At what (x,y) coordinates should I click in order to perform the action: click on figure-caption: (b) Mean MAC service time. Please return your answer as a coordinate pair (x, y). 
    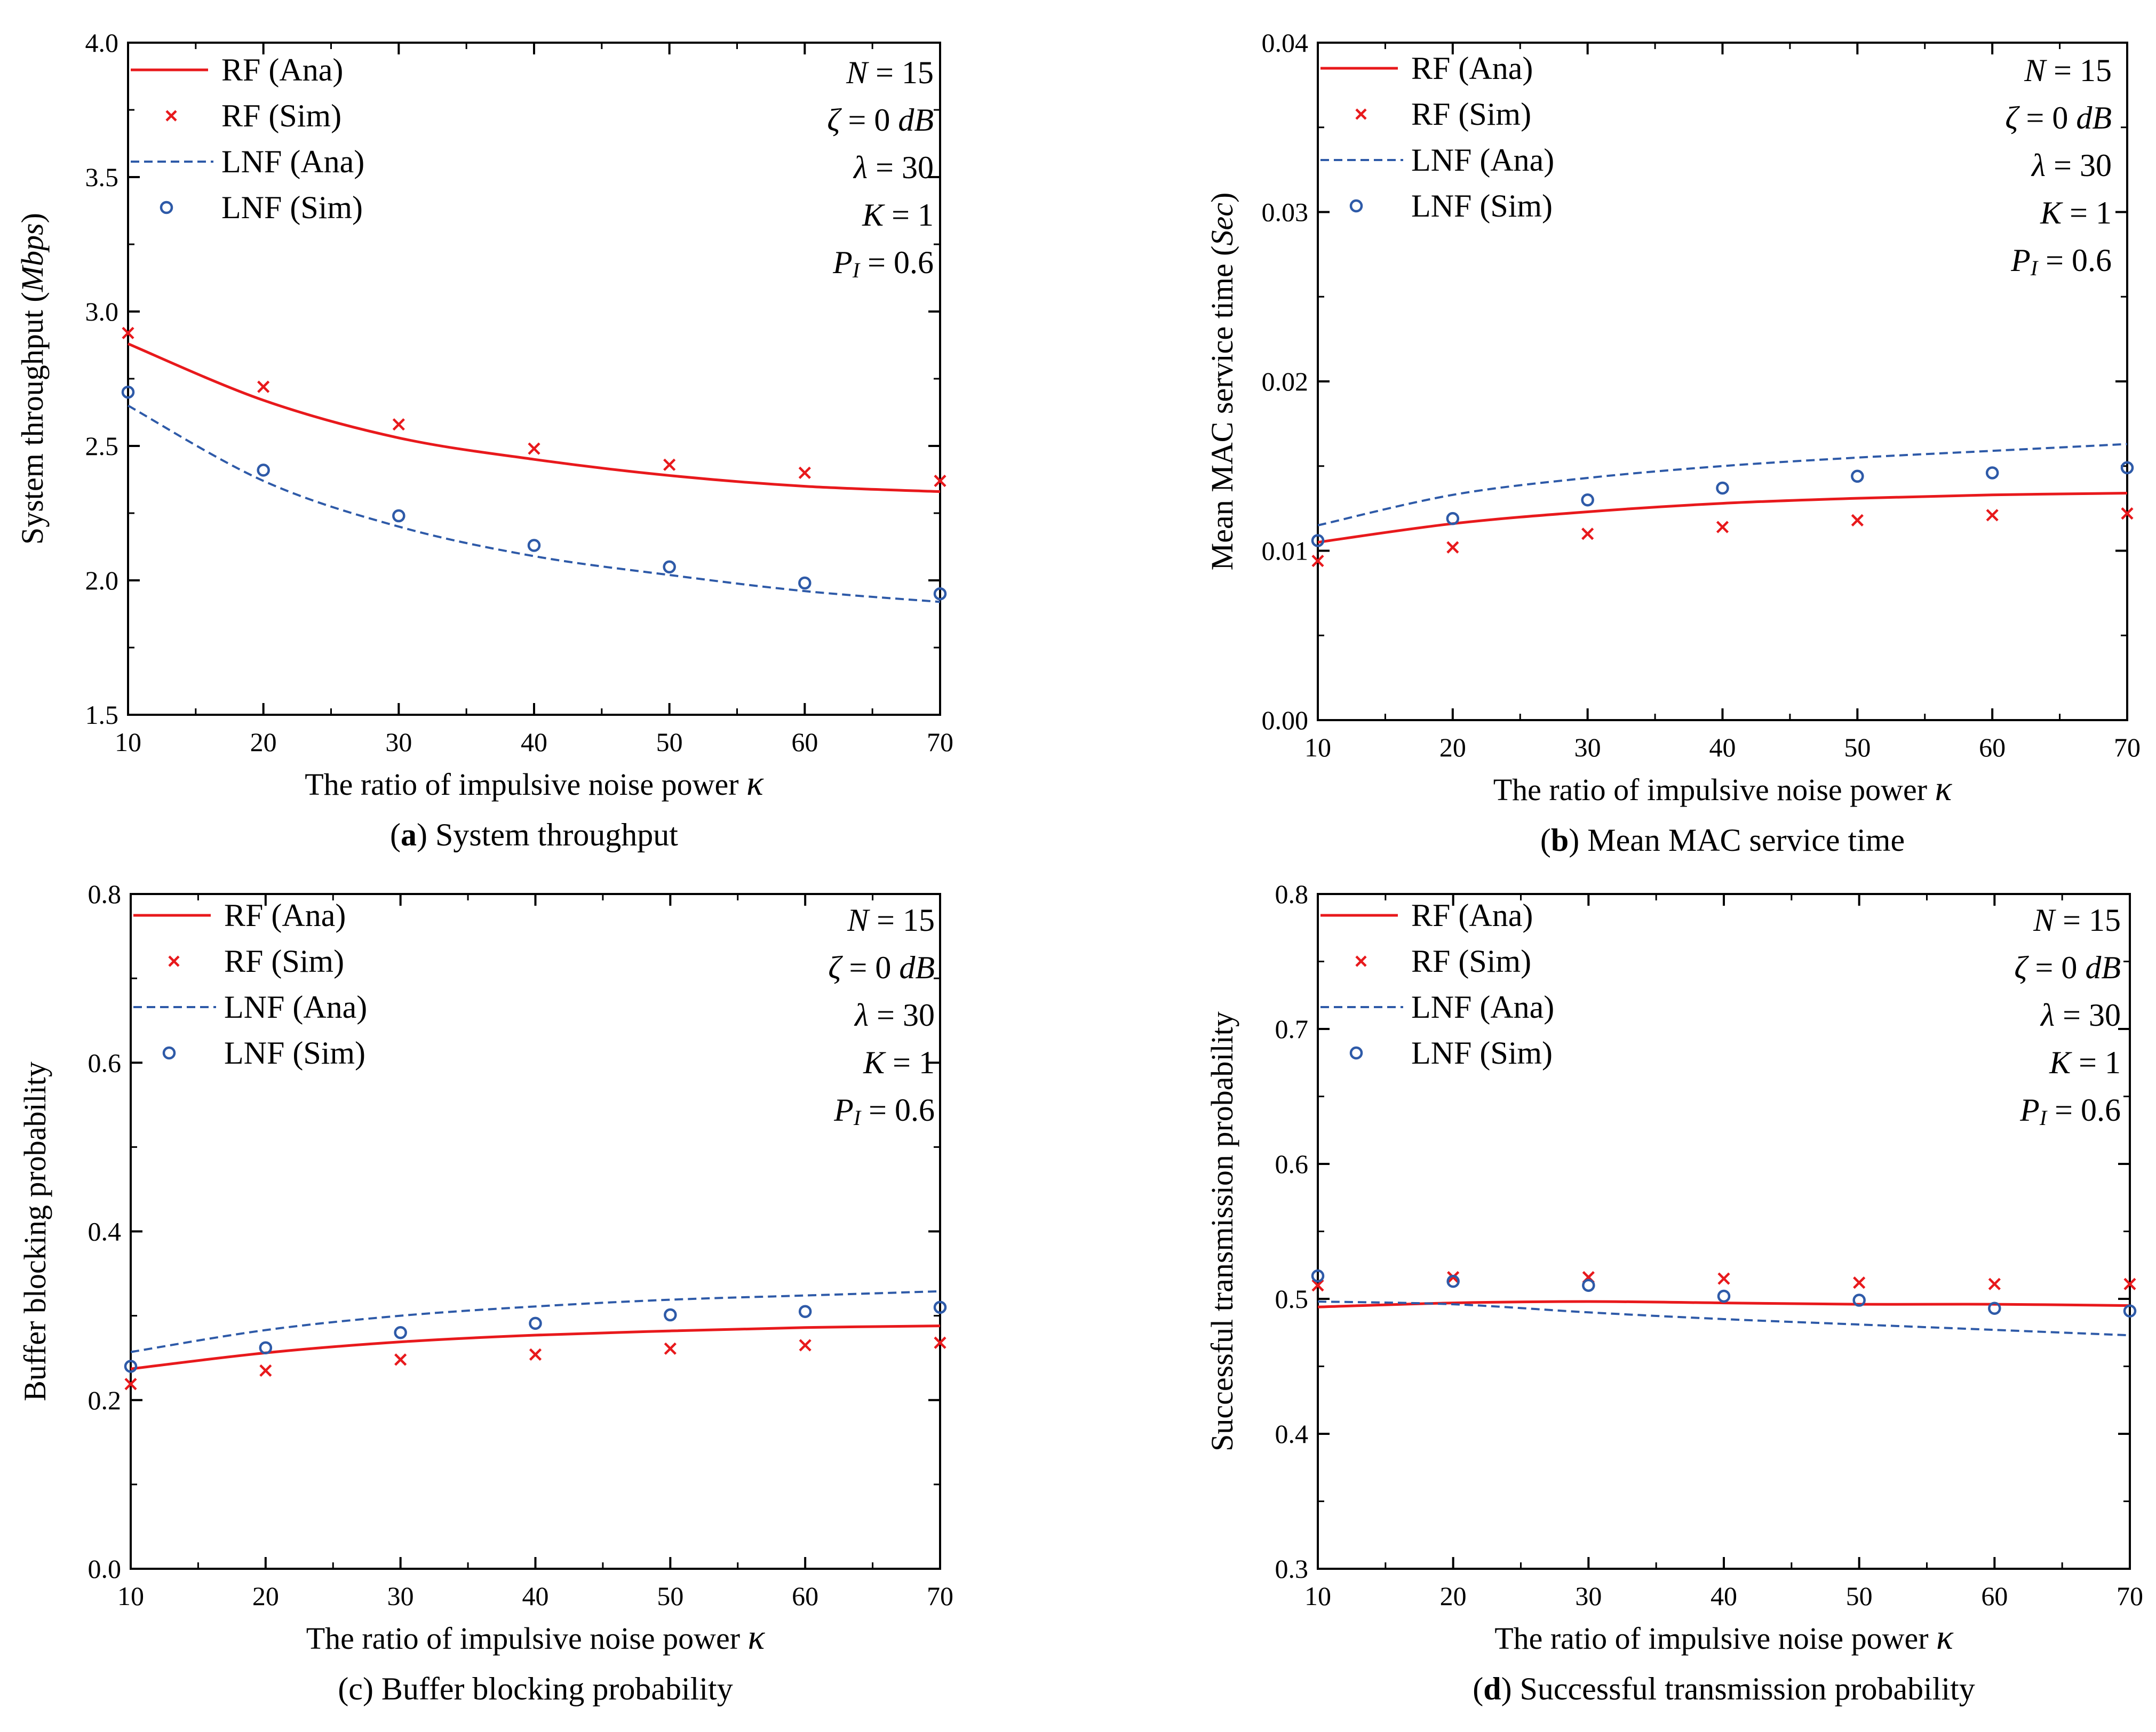
    Looking at the image, I should click on (1722, 840).